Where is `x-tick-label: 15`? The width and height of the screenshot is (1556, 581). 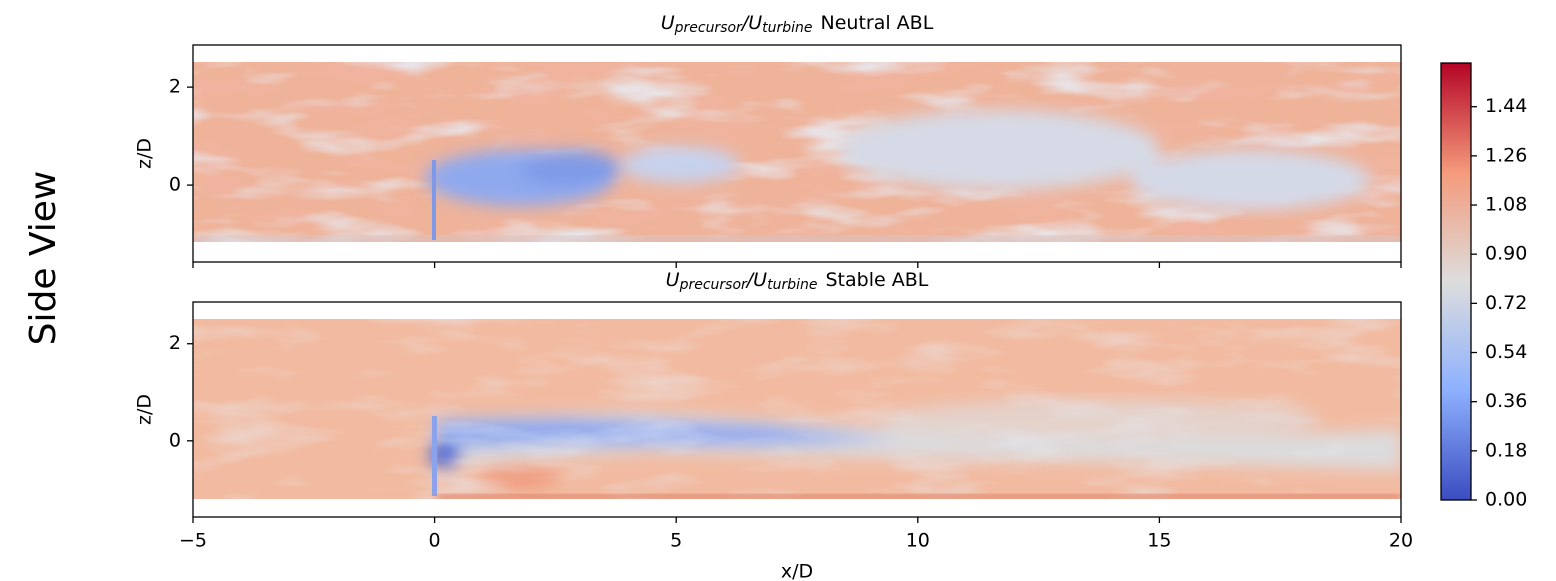 x-tick-label: 15 is located at coordinates (1159, 541).